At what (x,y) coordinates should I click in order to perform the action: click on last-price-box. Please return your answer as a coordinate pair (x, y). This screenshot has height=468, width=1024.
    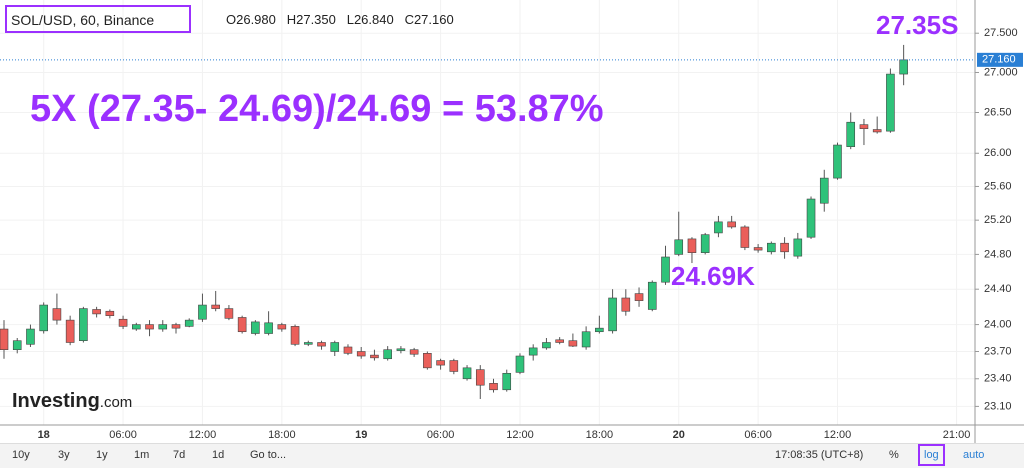
    Looking at the image, I should click on (1000, 59).